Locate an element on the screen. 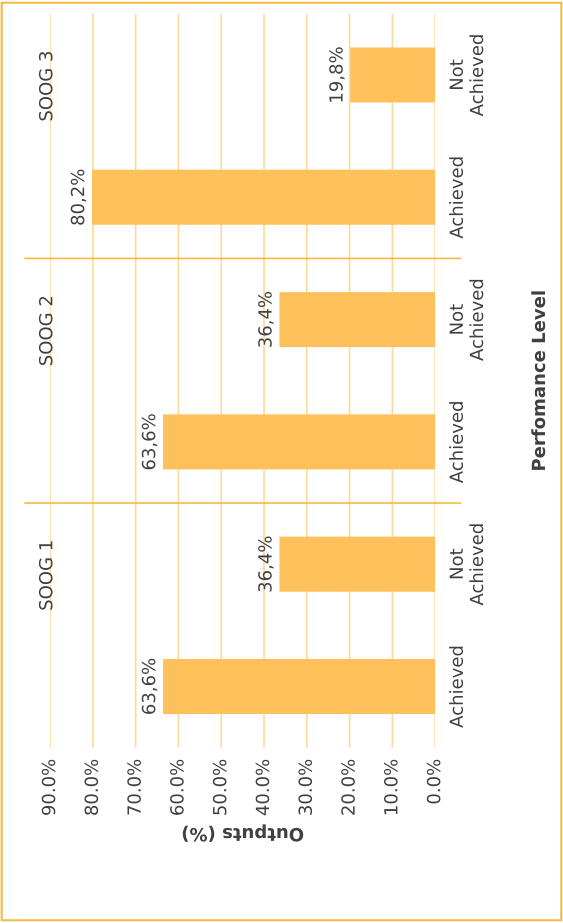 Image resolution: width=563 pixels, height=923 pixels. annotation: SOOG 3 is located at coordinates (45, 86).